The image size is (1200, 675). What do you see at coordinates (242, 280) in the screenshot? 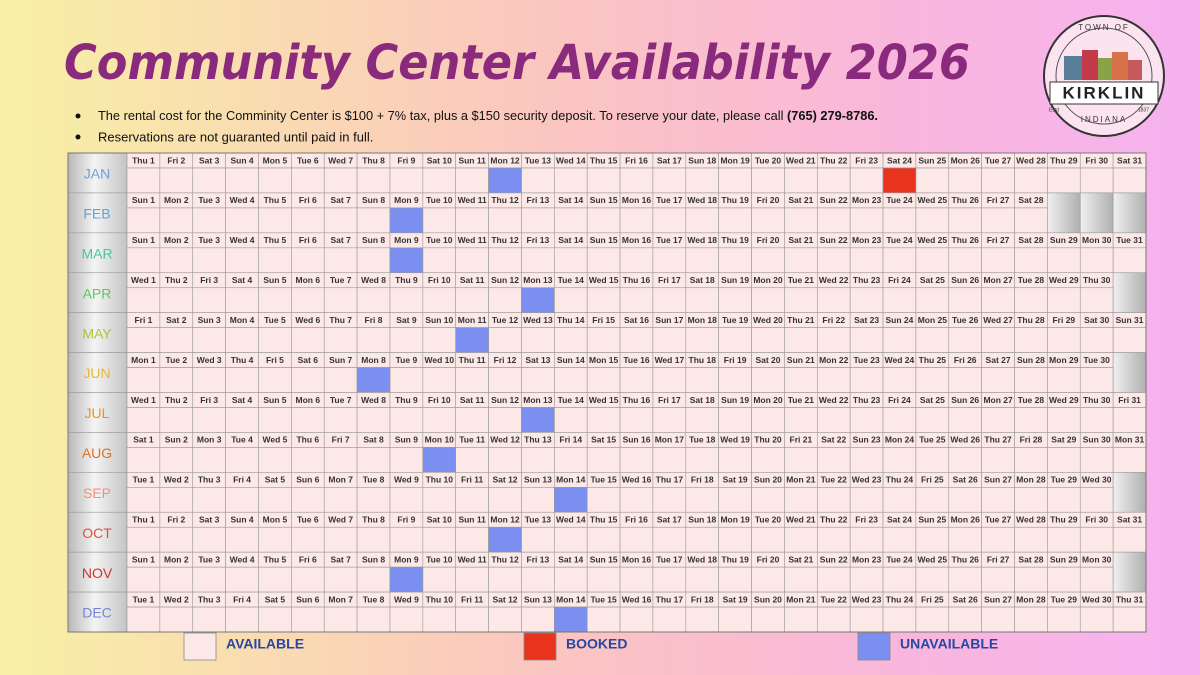
I see `day-label: Sat 4` at bounding box center [242, 280].